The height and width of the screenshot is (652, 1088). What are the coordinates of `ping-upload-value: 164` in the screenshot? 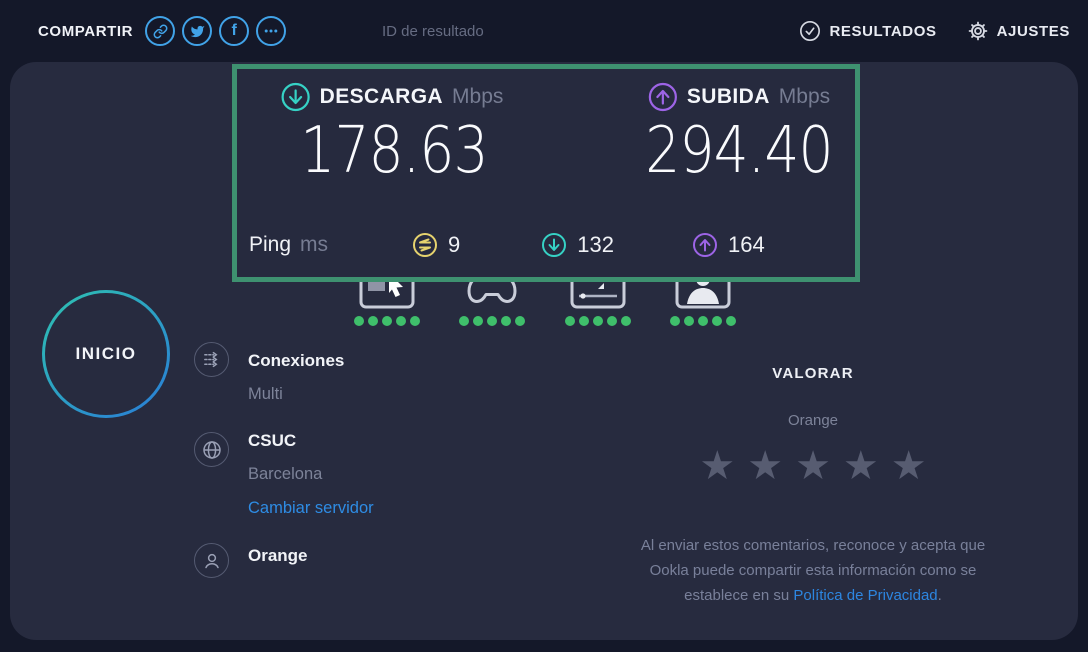 It's located at (746, 244).